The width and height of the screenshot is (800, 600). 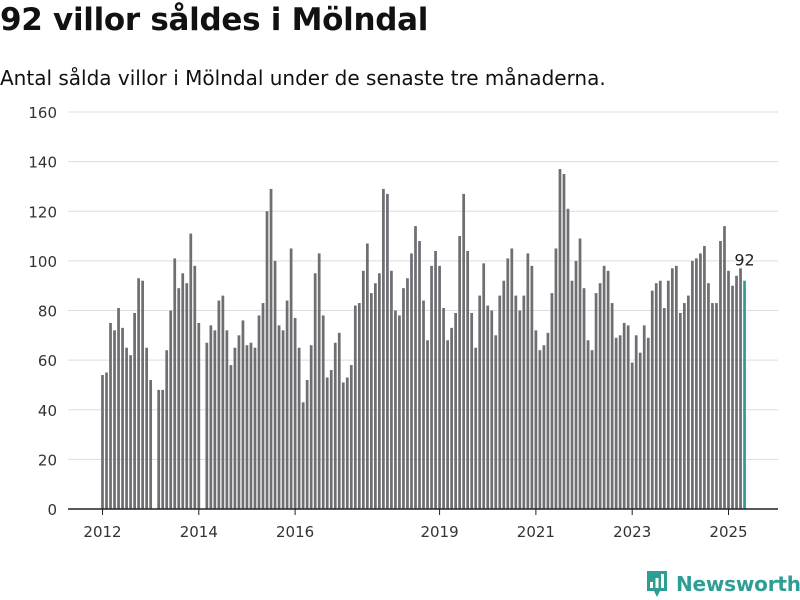 I want to click on chart-title: 92 villor såldes i Mölndal, so click(x=214, y=20).